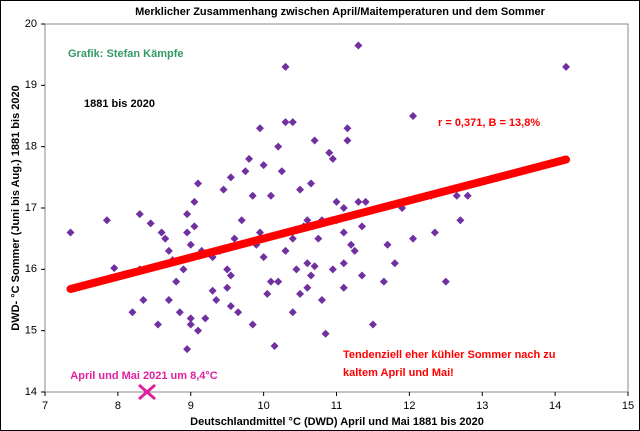 Image resolution: width=640 pixels, height=431 pixels. Describe the element at coordinates (489, 123) in the screenshot. I see `stats: r = 0,371, B = 13,8%` at that location.